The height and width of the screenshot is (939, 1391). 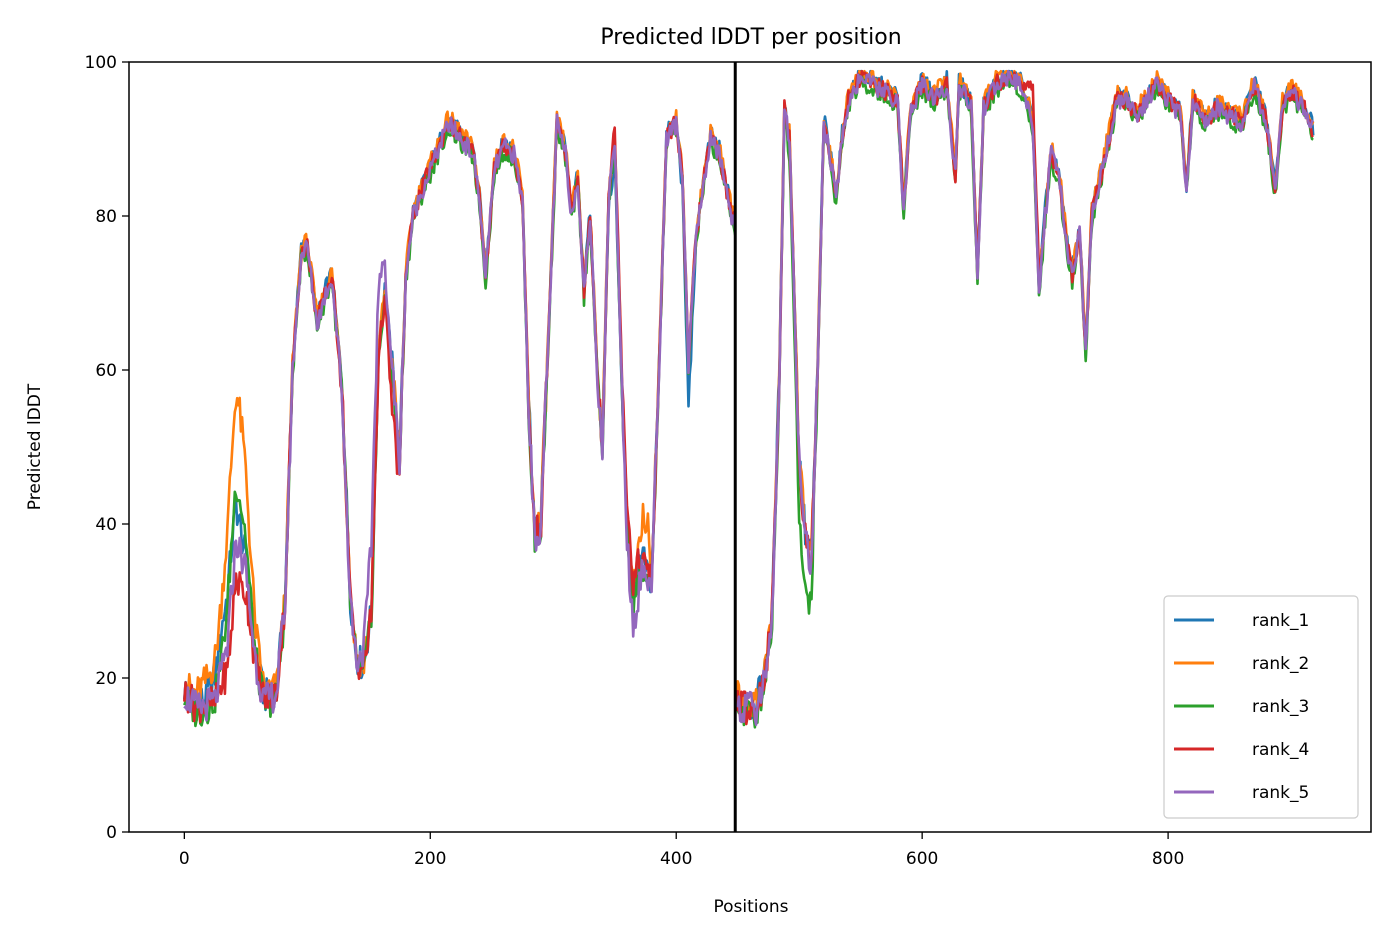 What do you see at coordinates (1280, 621) in the screenshot?
I see `legend-label-rank_1: rank_1` at bounding box center [1280, 621].